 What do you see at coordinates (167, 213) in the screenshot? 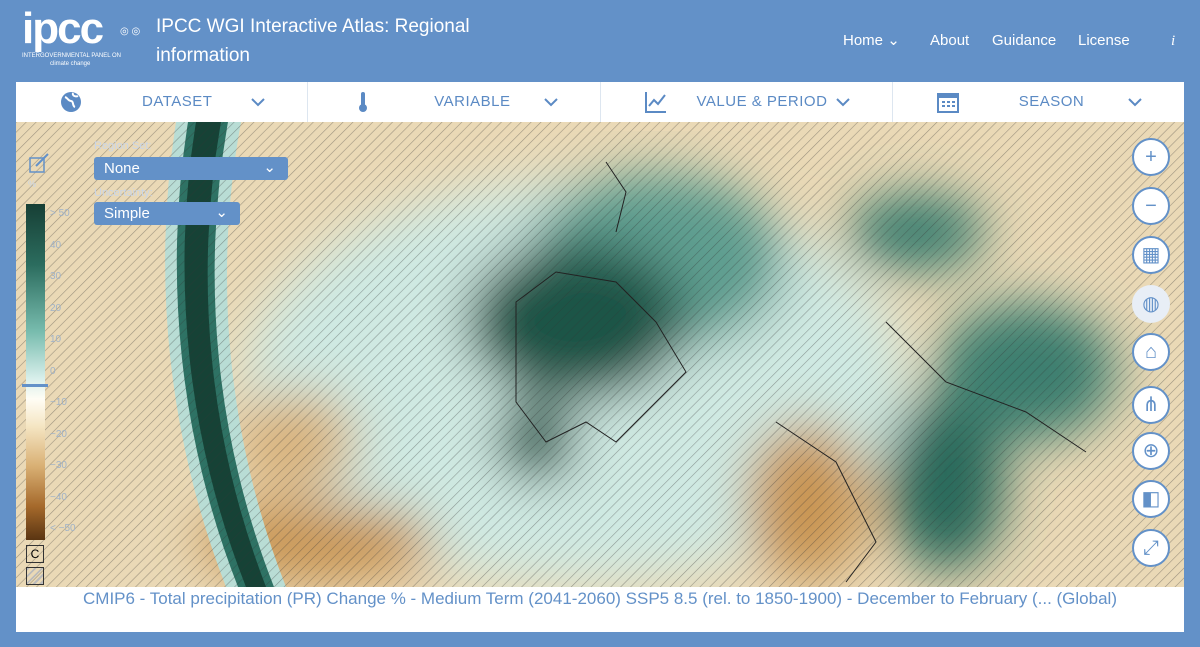
I see `uncertainty-select: Simple ⌄` at bounding box center [167, 213].